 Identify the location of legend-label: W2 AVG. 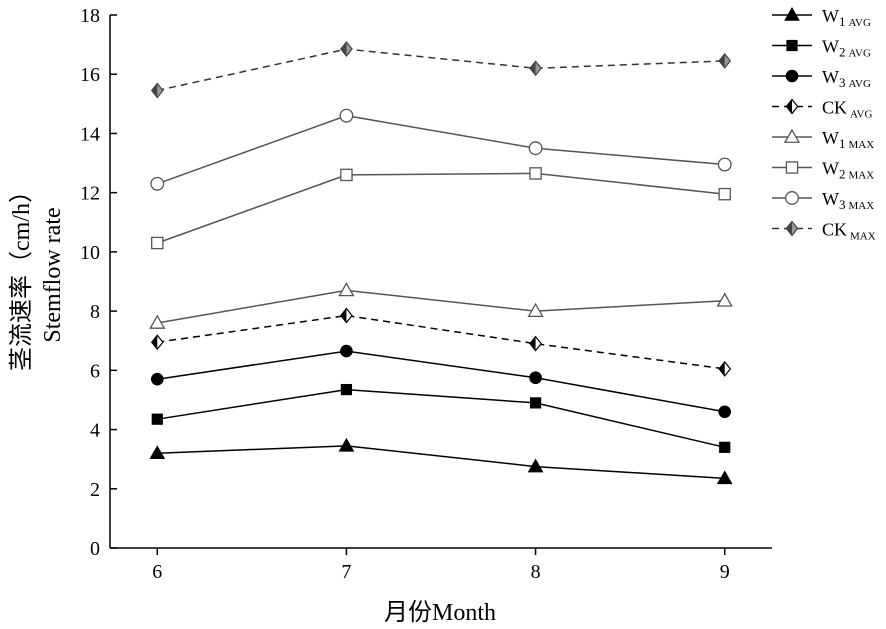
(846, 48).